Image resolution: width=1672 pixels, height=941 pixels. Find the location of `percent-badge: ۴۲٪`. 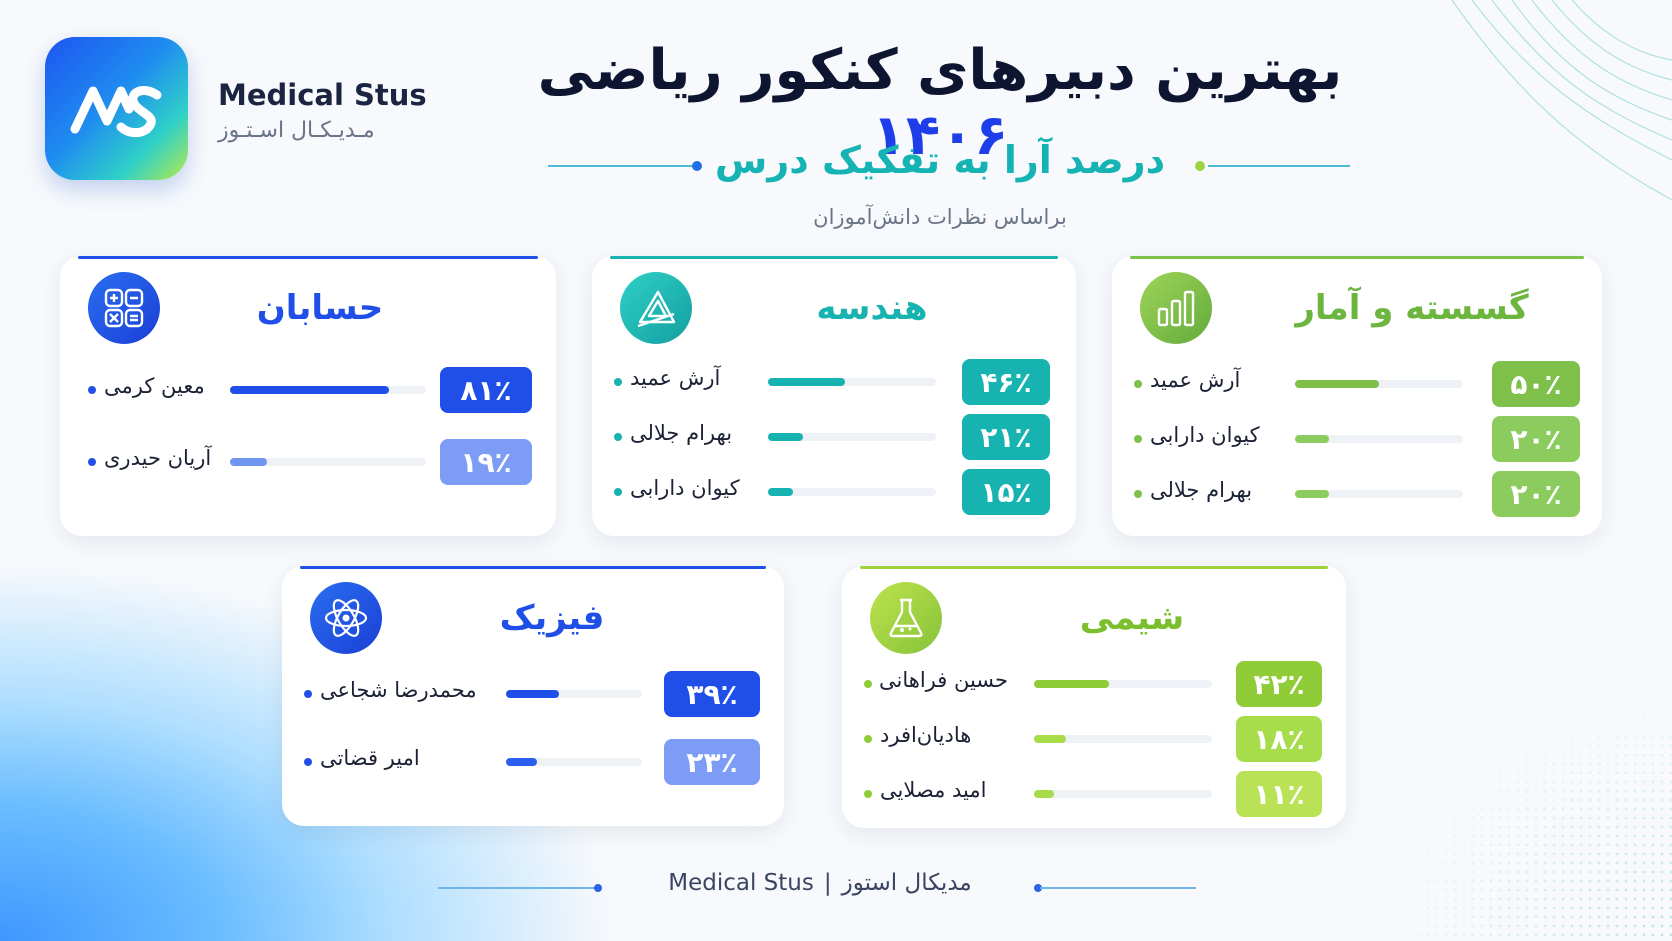

percent-badge: ۴۲٪ is located at coordinates (1279, 684).